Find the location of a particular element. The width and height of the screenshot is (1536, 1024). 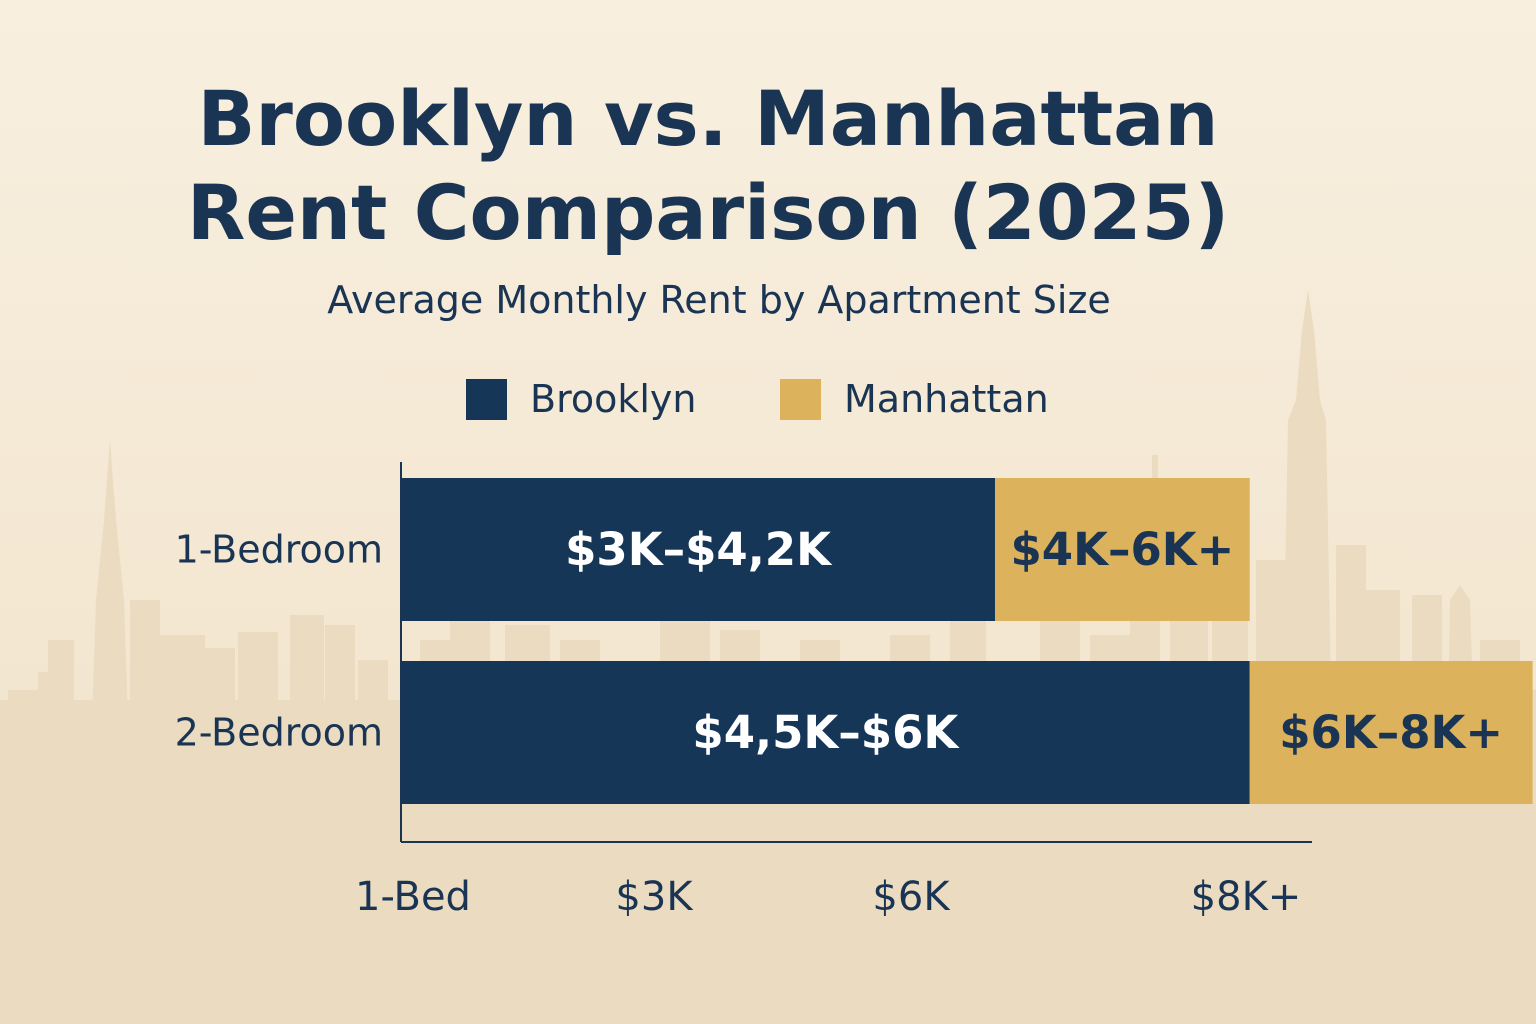

chart-title-line-2: Rent Comparison (2025) is located at coordinates (708, 212).